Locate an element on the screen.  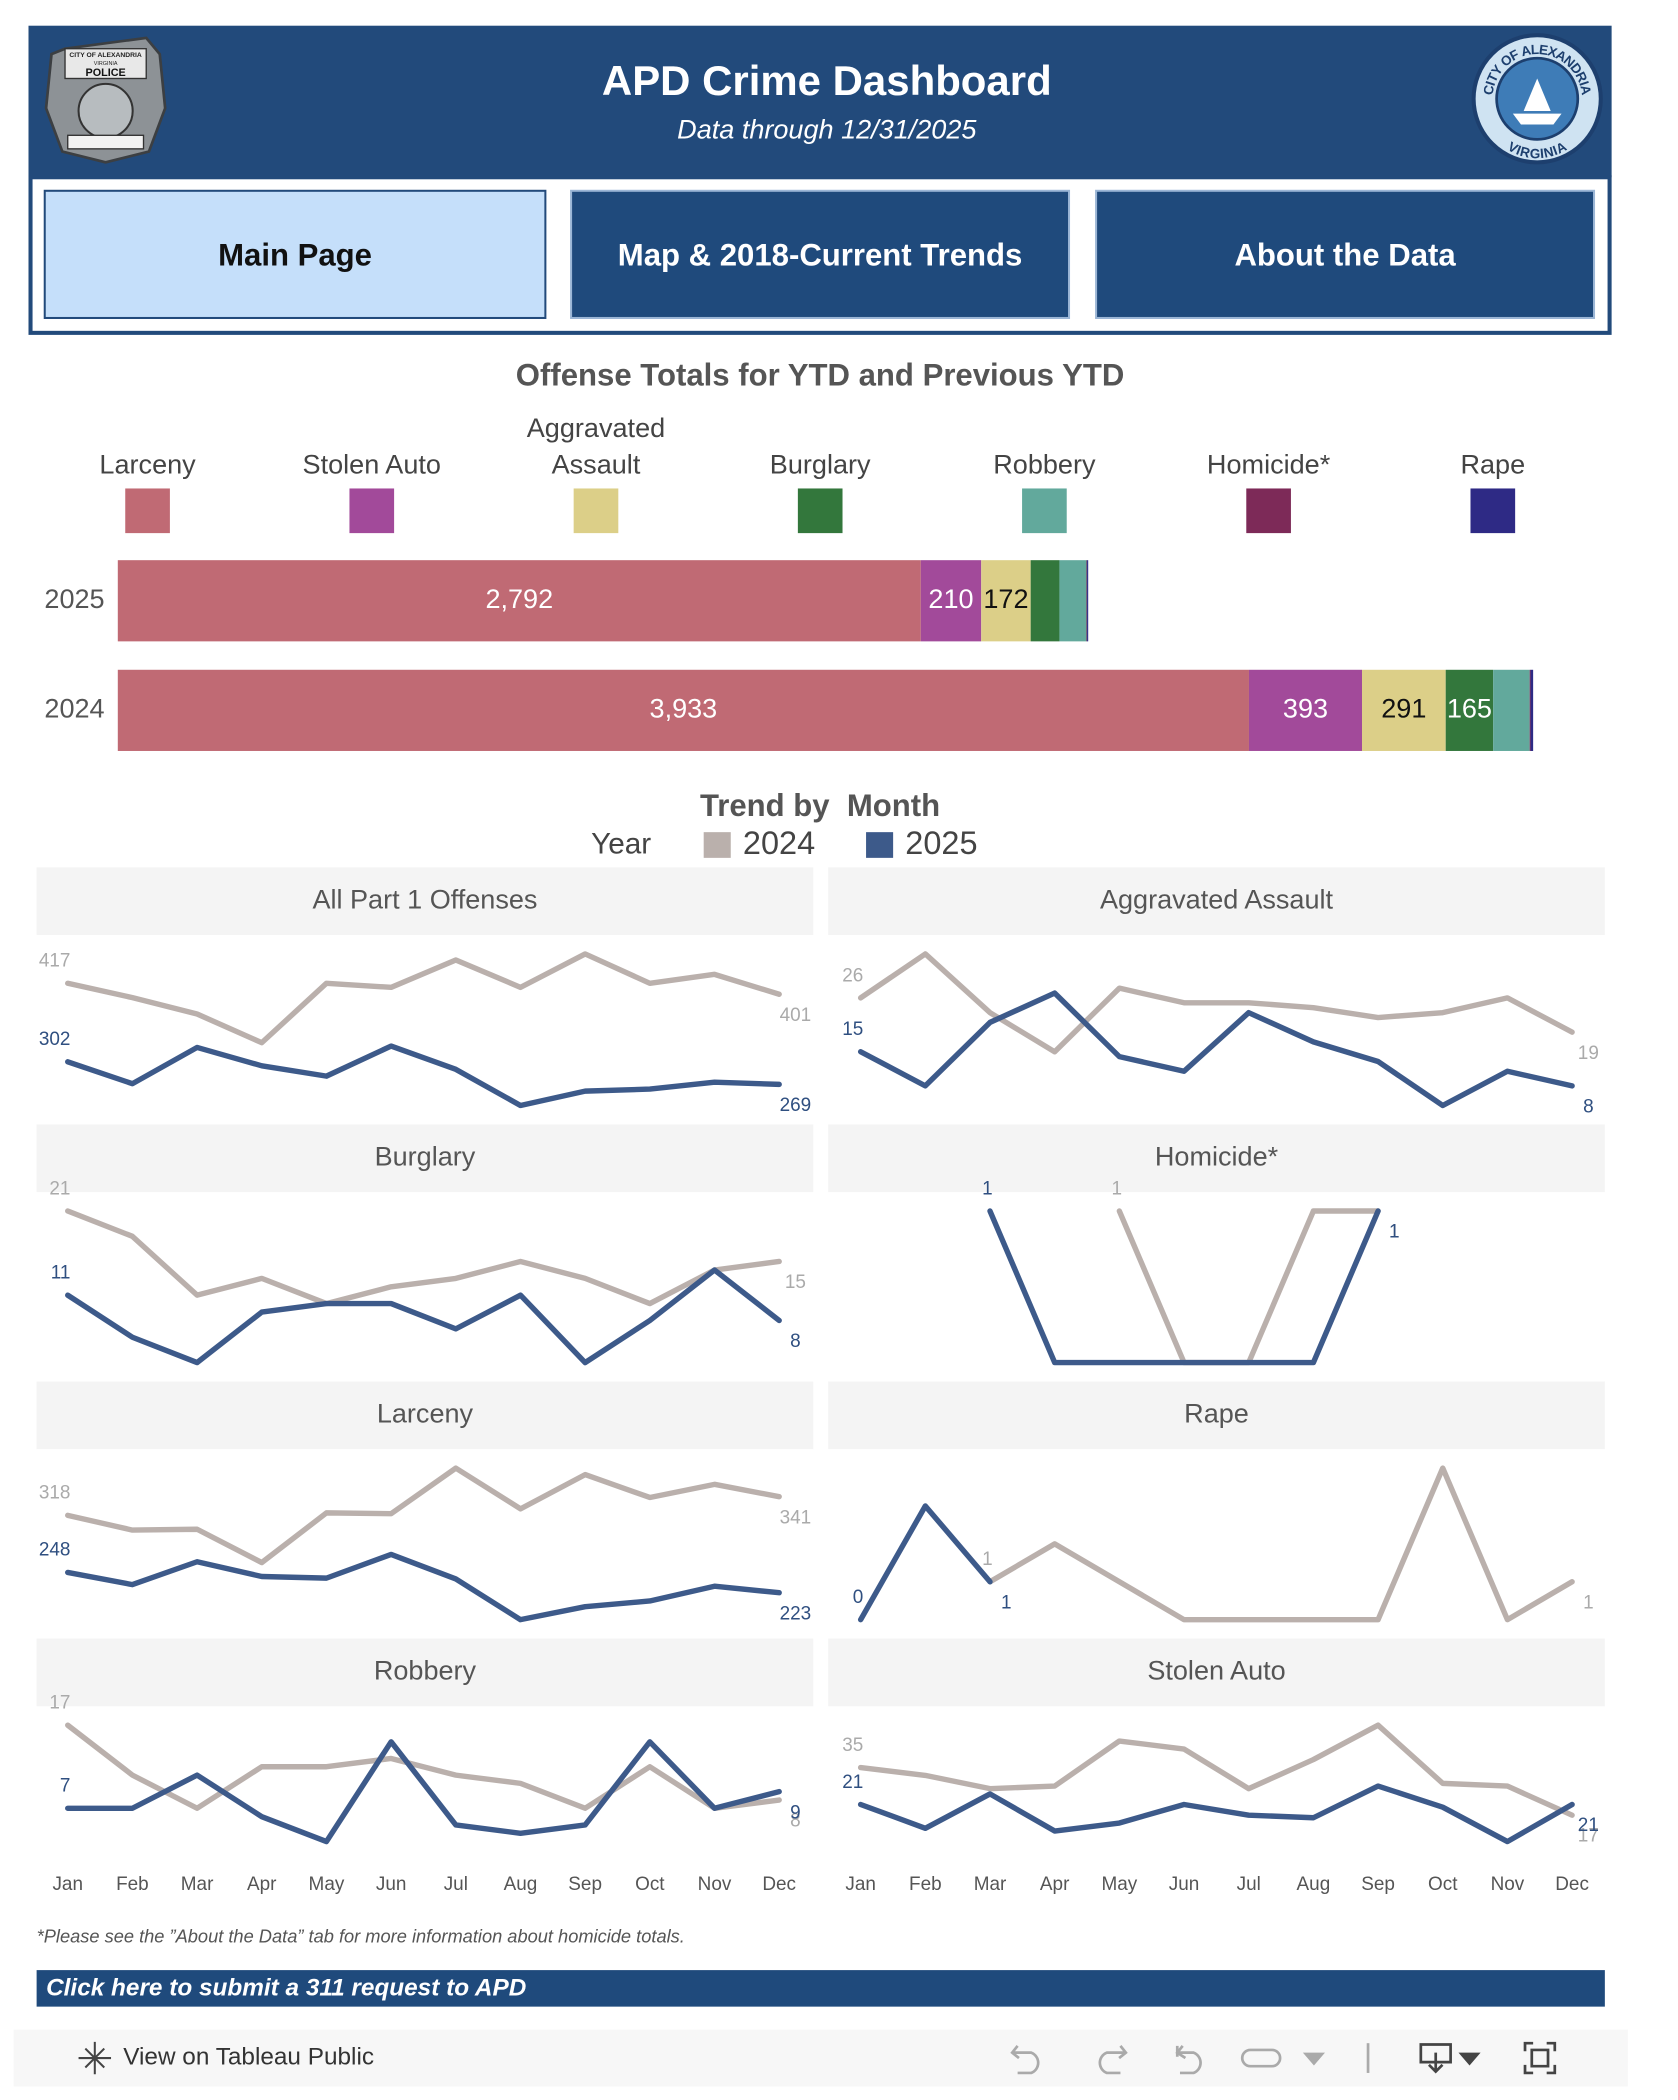
seal-text: VIRGINIA is located at coordinates (1537, 149).